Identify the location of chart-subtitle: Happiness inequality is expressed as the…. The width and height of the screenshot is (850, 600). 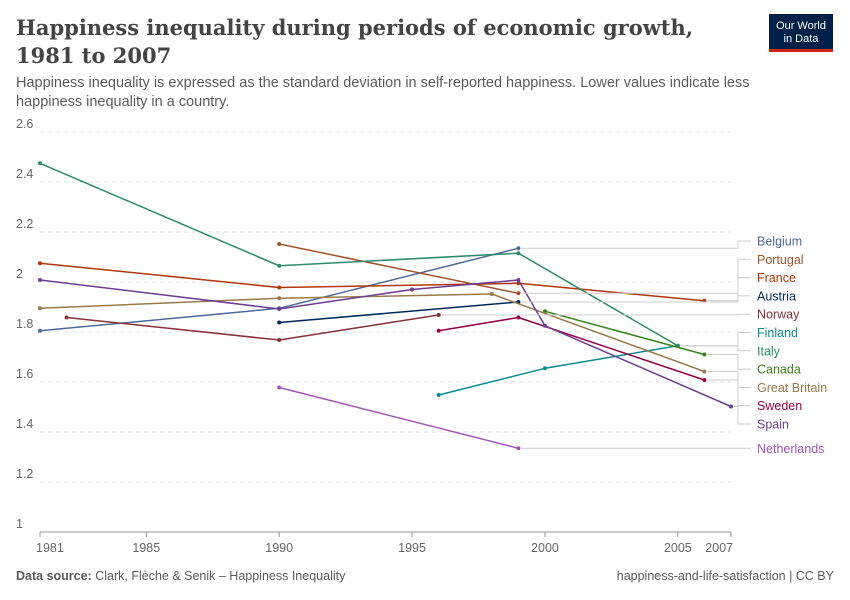
(383, 92).